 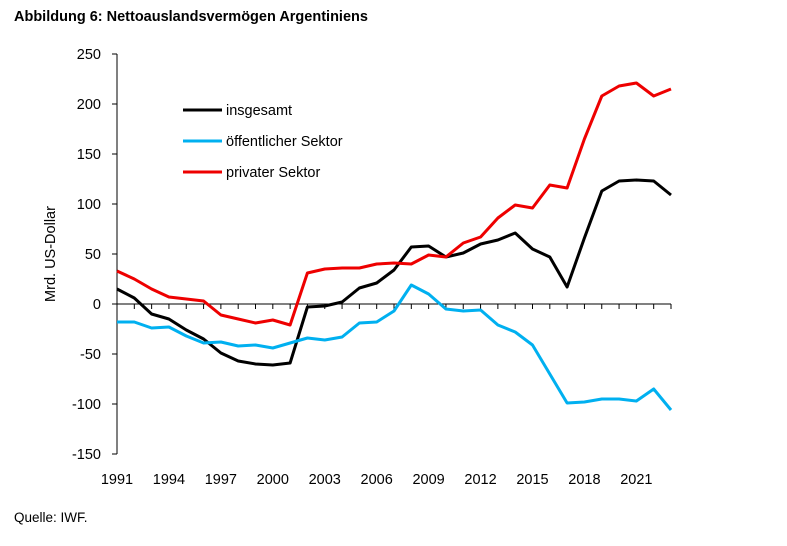 I want to click on x-tick-label: 2009, so click(x=428, y=480).